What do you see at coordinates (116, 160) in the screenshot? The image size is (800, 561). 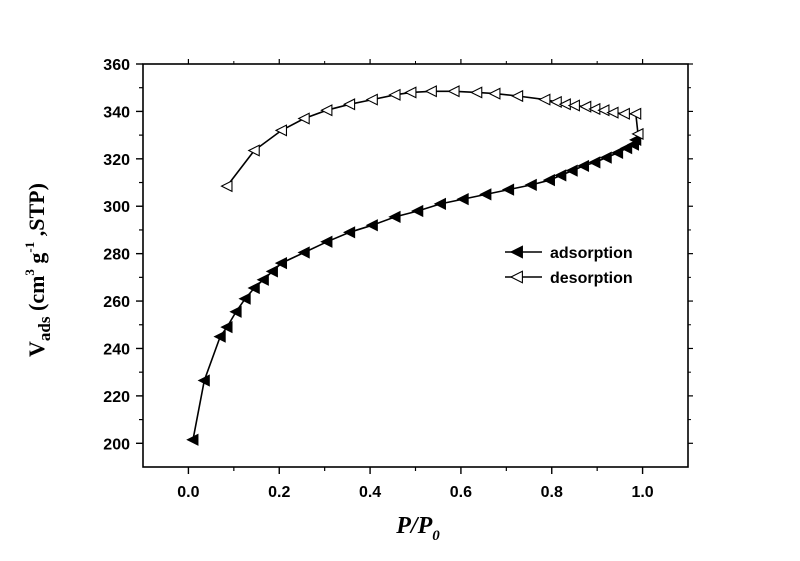 I see `y-tick-label: 320` at bounding box center [116, 160].